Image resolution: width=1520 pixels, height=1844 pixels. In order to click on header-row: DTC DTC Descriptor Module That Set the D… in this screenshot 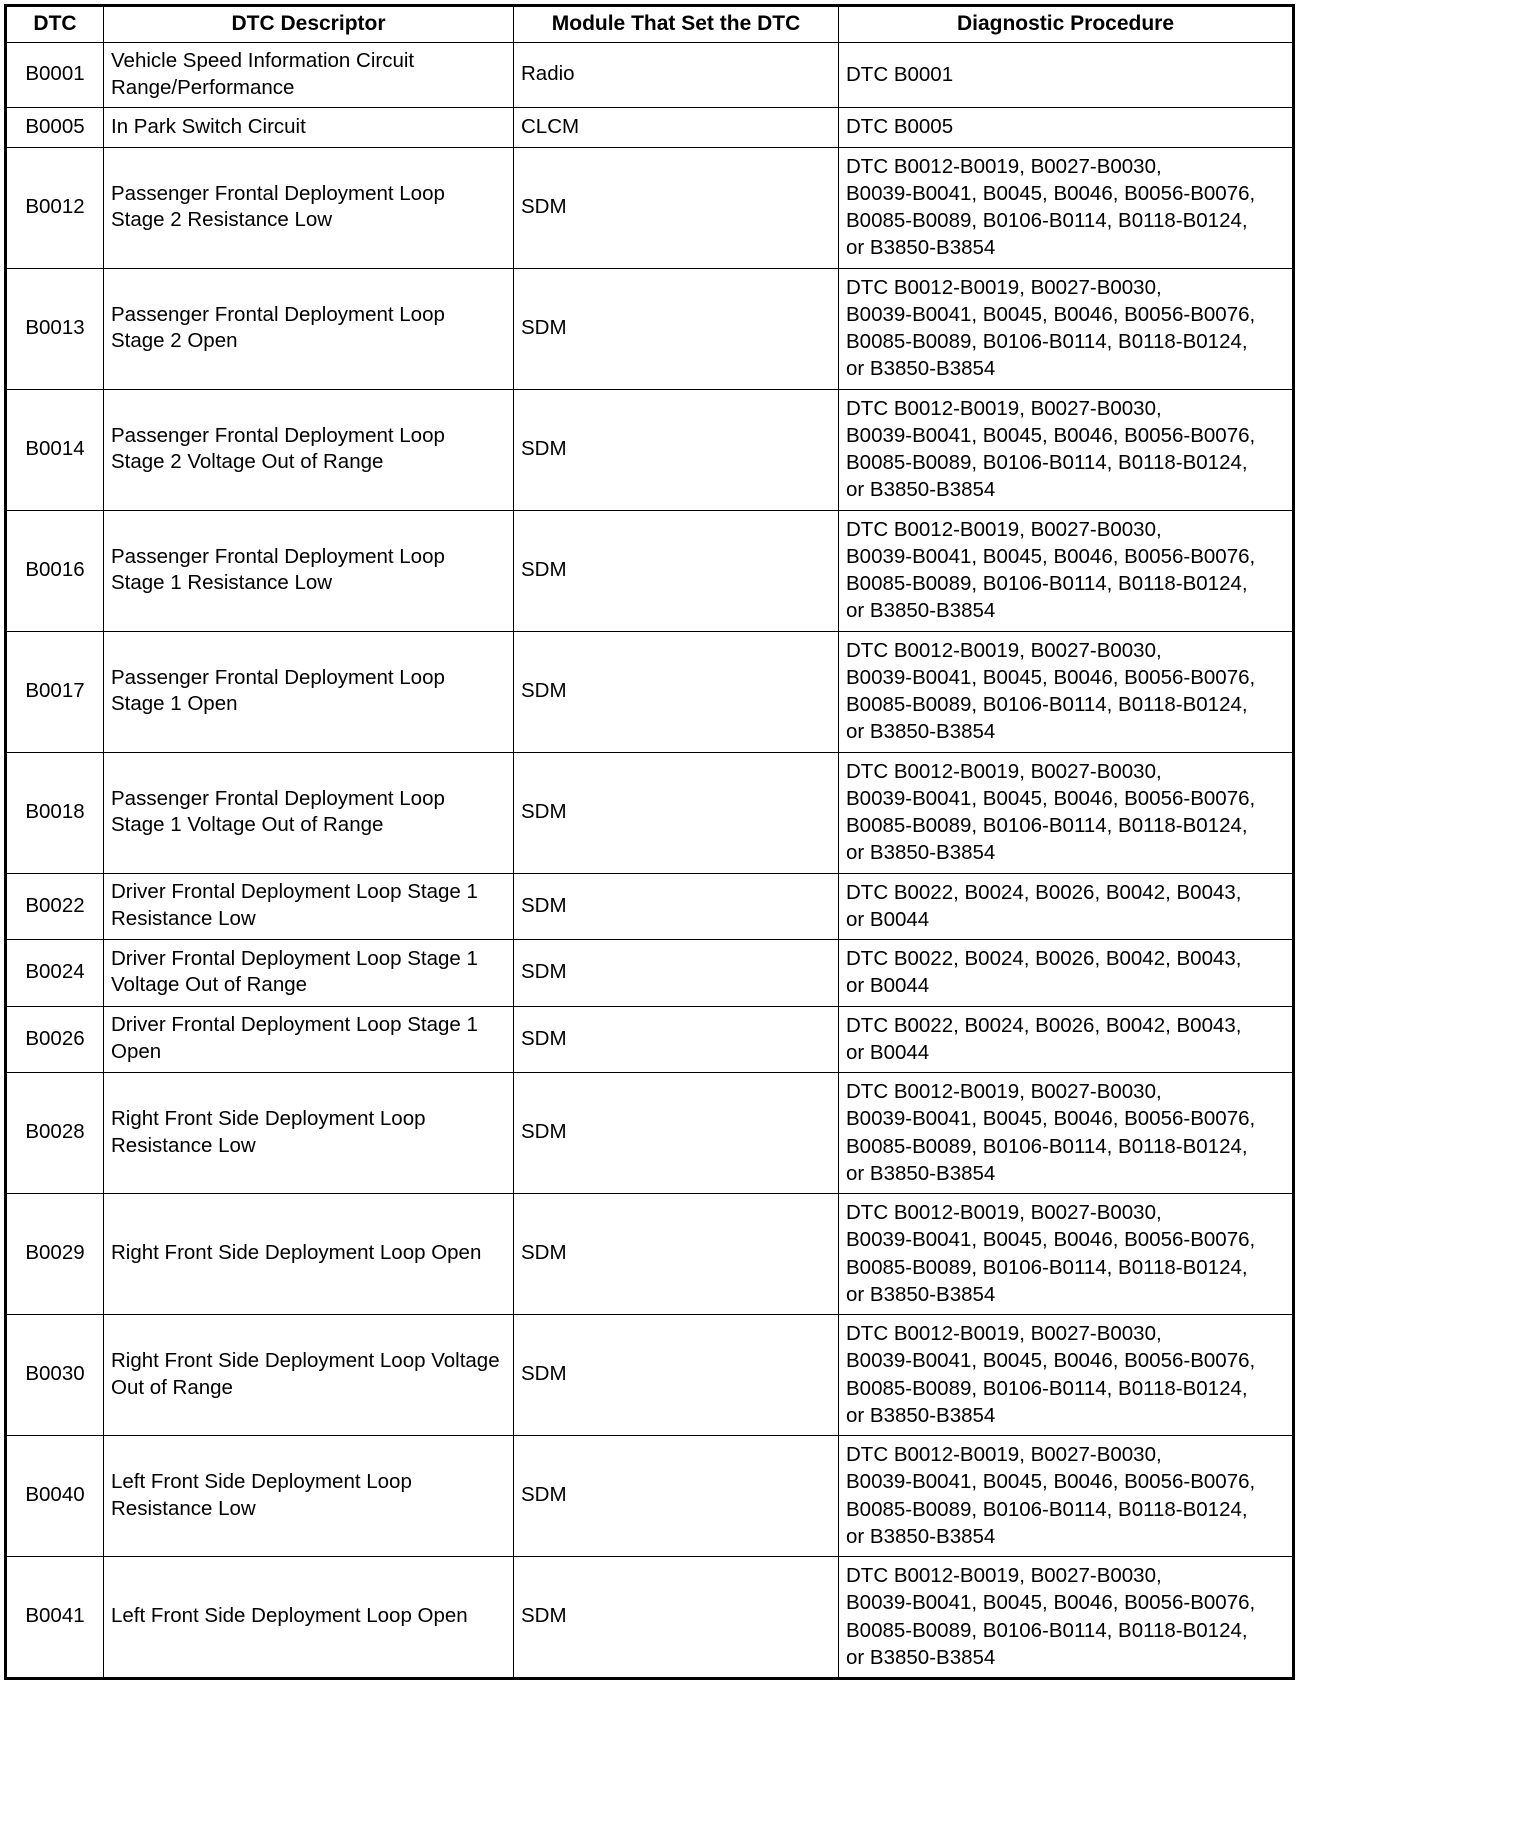, I will do `click(649, 24)`.